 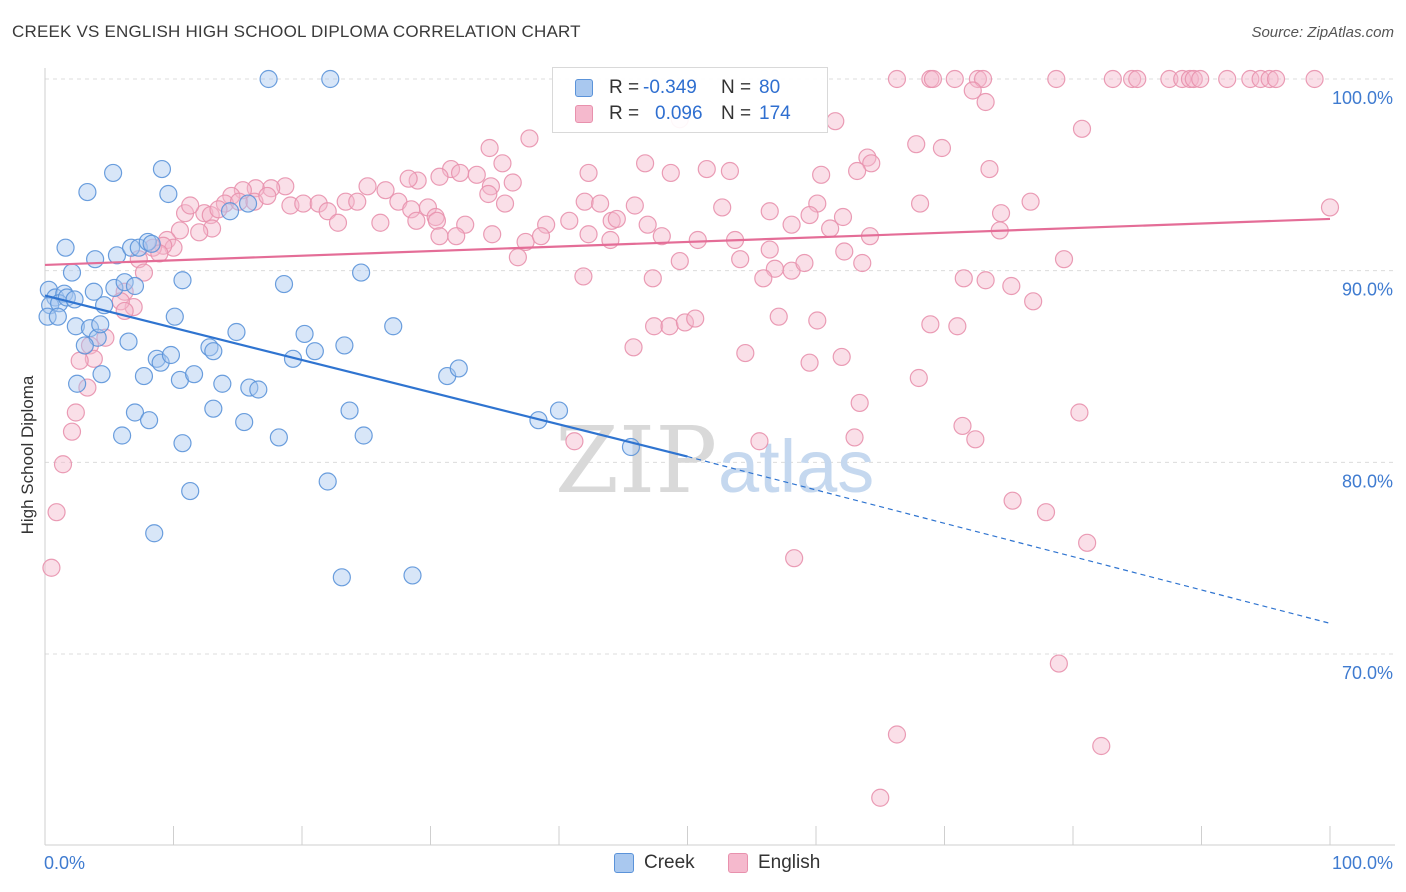 I want to click on legend-item-creek: Creek, so click(x=654, y=863).